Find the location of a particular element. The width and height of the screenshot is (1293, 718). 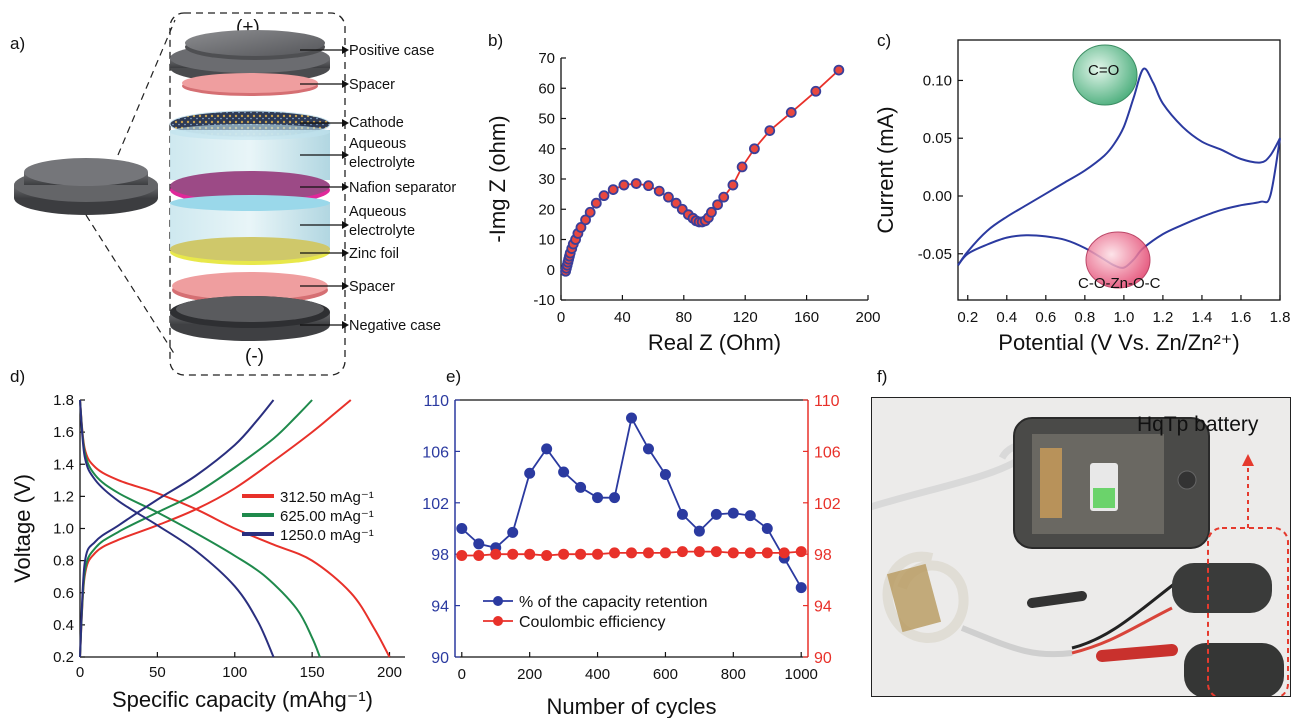

b-x-tick-label: 120 is located at coordinates (745, 317).